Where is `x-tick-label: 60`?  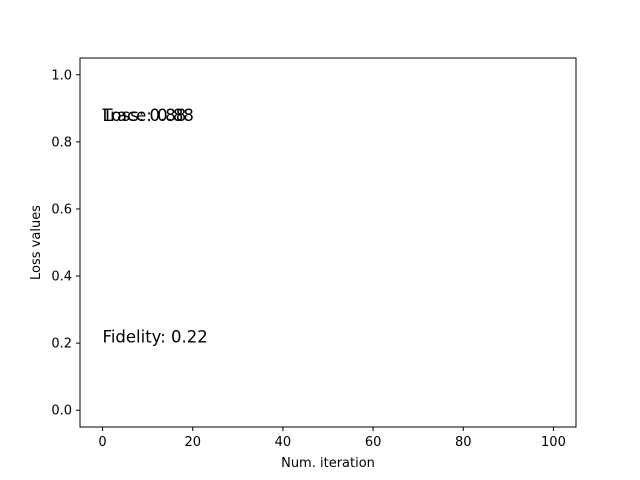 x-tick-label: 60 is located at coordinates (373, 442).